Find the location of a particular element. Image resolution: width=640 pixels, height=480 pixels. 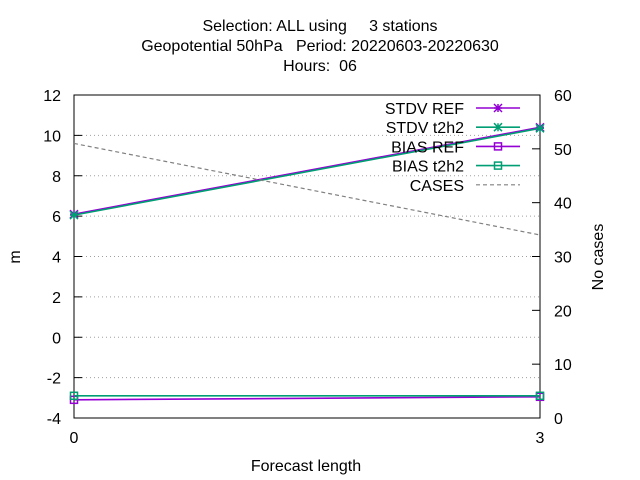

y-tick-label: -2 is located at coordinates (54, 379).